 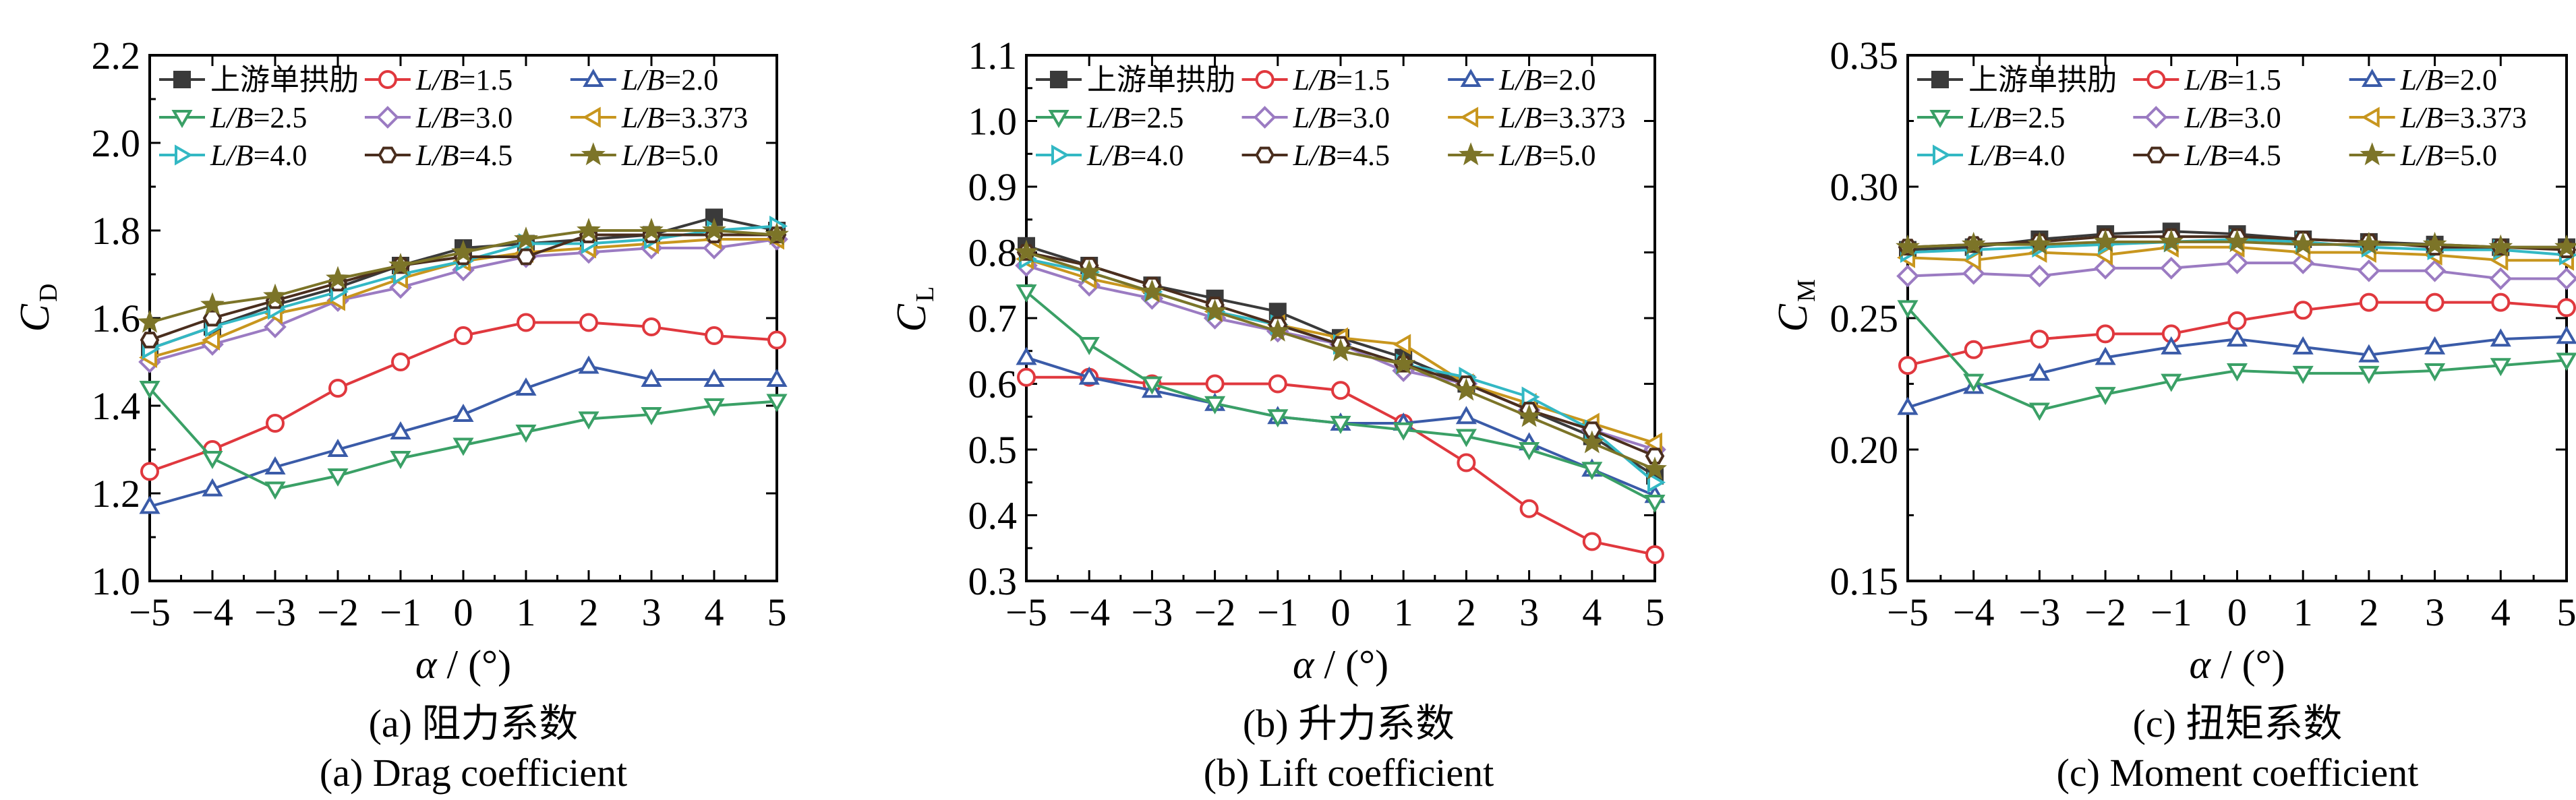 I want to click on x-tick-label: −4, so click(x=1974, y=612).